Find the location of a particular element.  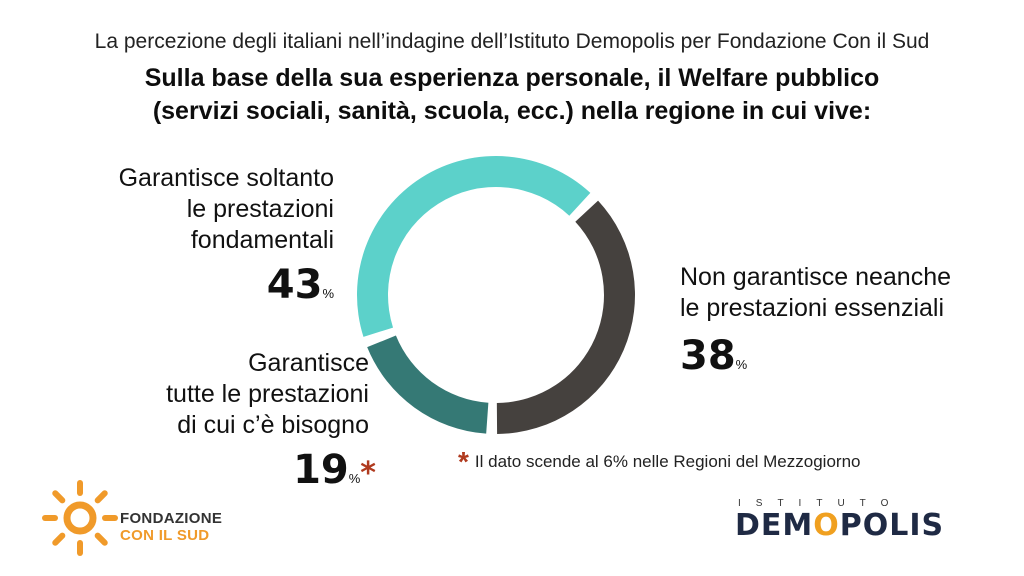

donut-slice-fondamentali is located at coordinates (474, 246).